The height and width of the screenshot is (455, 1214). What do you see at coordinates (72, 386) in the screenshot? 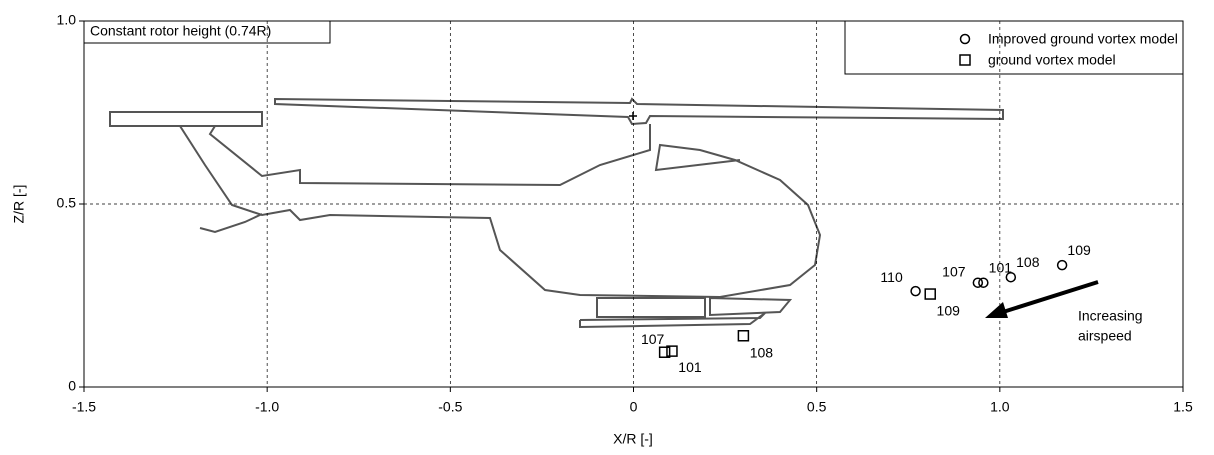
I see `y-tick-label: 0` at bounding box center [72, 386].